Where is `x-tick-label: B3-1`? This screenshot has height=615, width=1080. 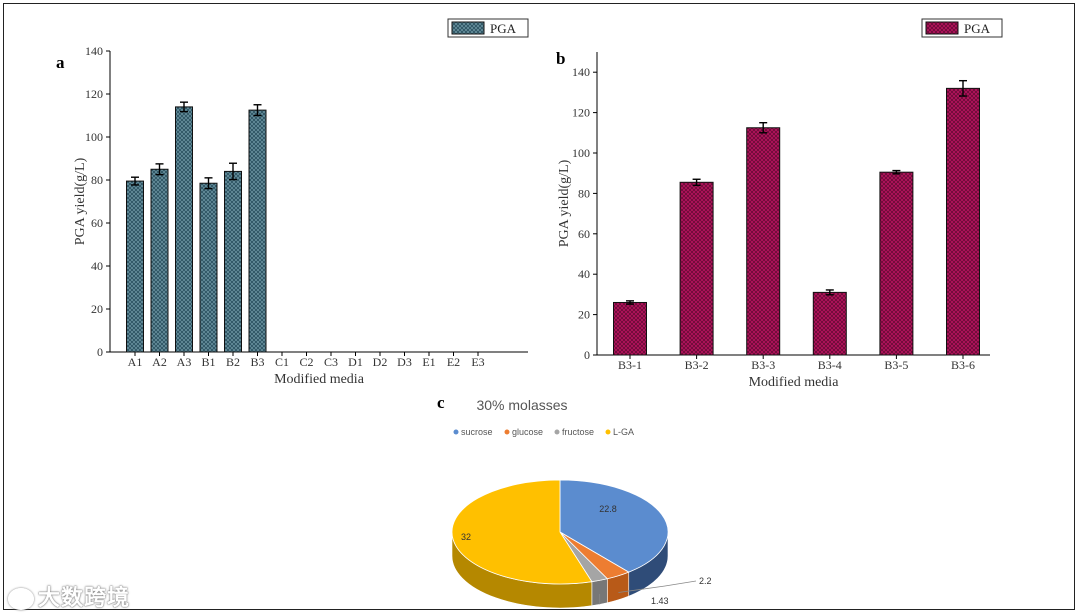 x-tick-label: B3-1 is located at coordinates (630, 365).